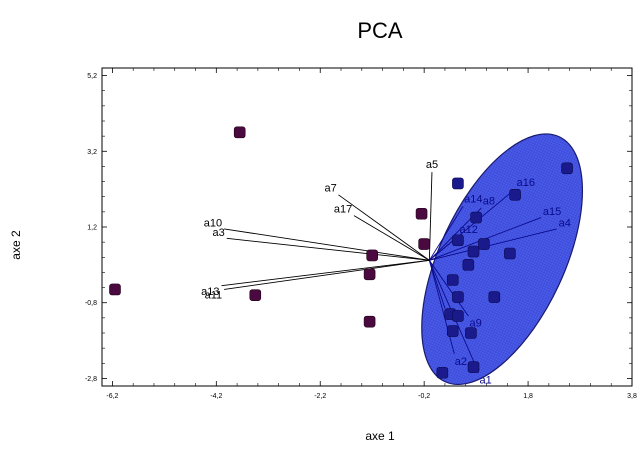 The height and width of the screenshot is (450, 640). I want to click on x-tick-label: 1,8, so click(528, 396).